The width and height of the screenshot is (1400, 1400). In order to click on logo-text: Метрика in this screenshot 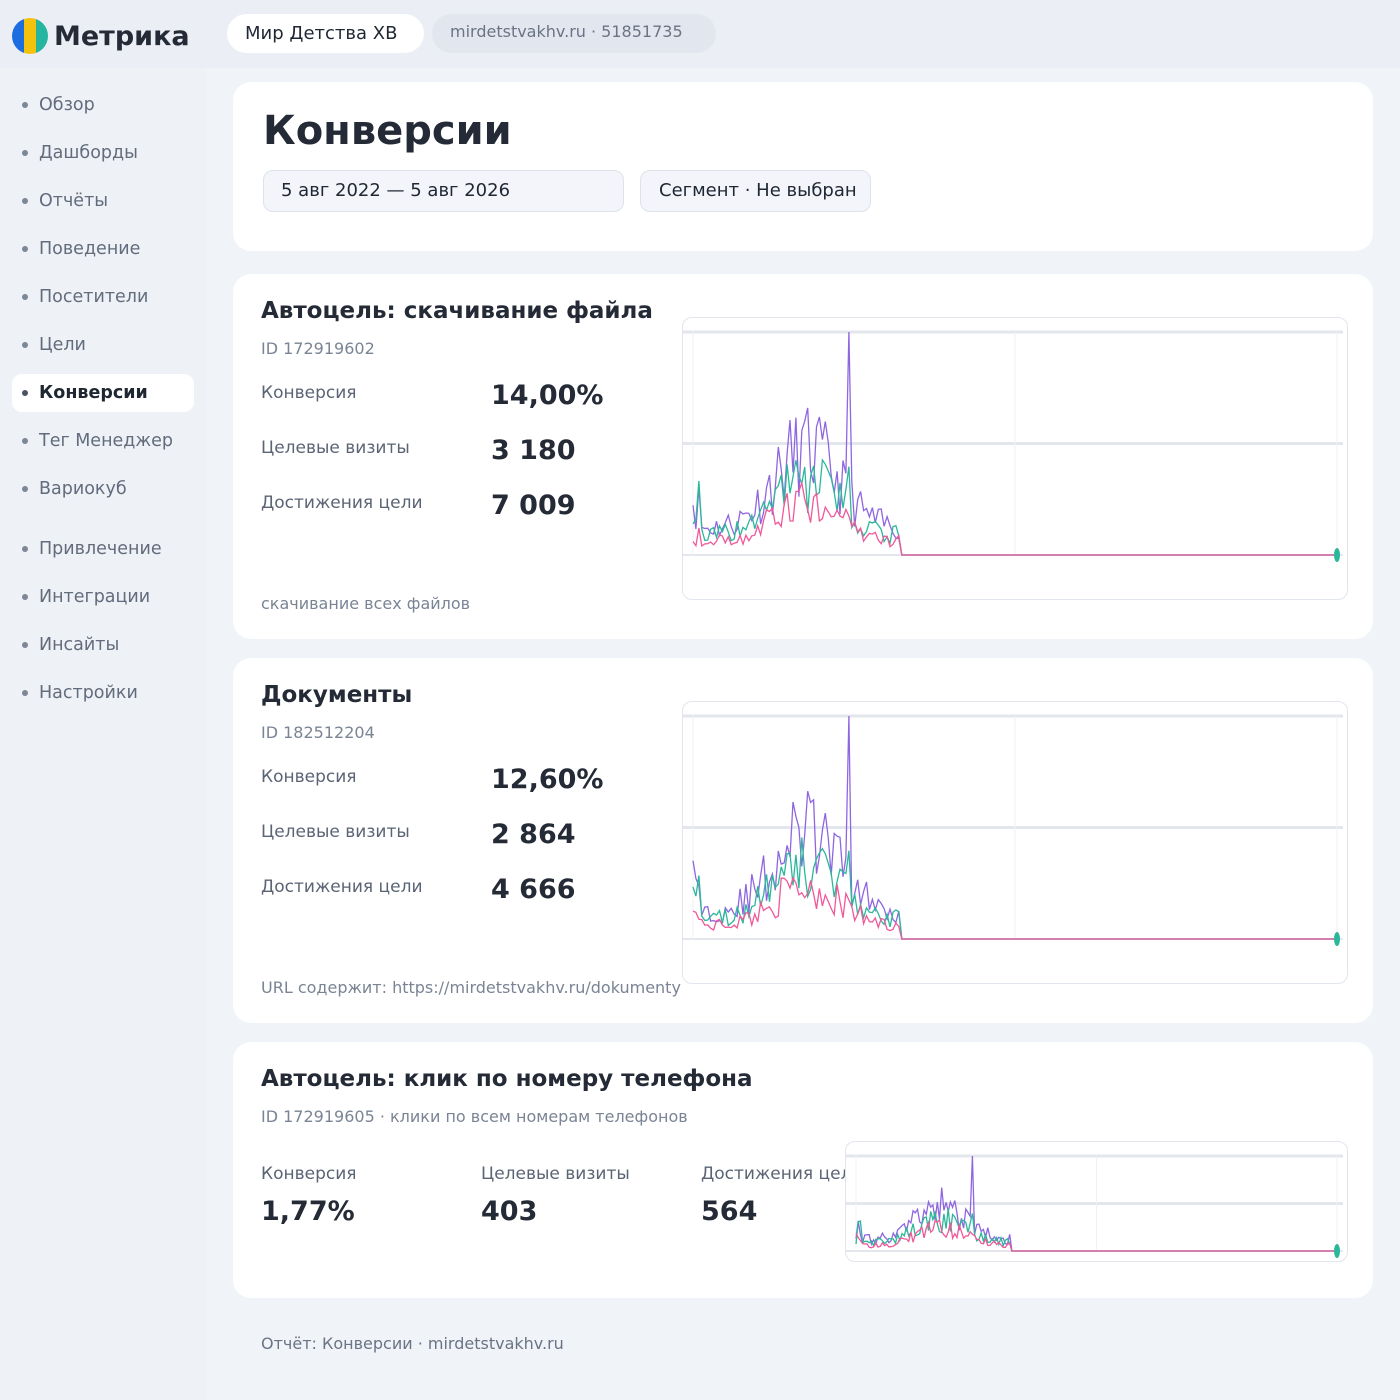, I will do `click(122, 36)`.